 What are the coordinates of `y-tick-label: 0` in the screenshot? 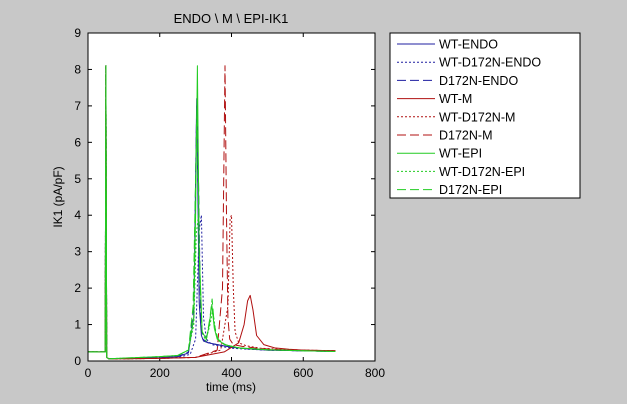 It's located at (77, 361).